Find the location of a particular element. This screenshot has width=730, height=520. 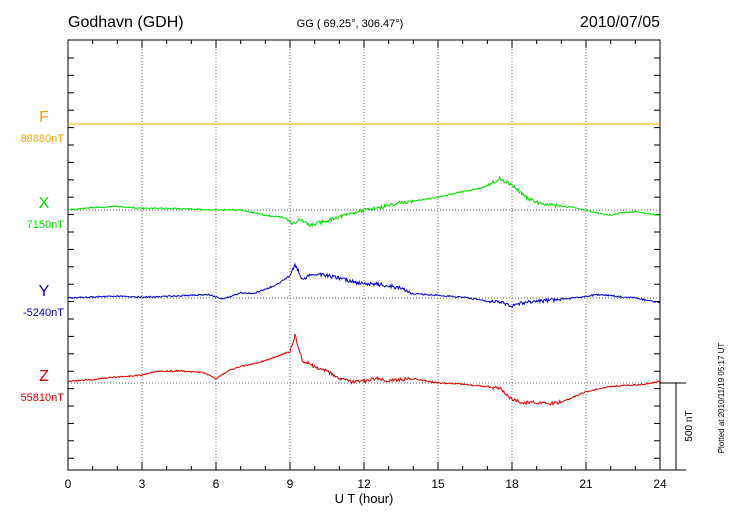

x-tick-label-21: 21 is located at coordinates (586, 484).